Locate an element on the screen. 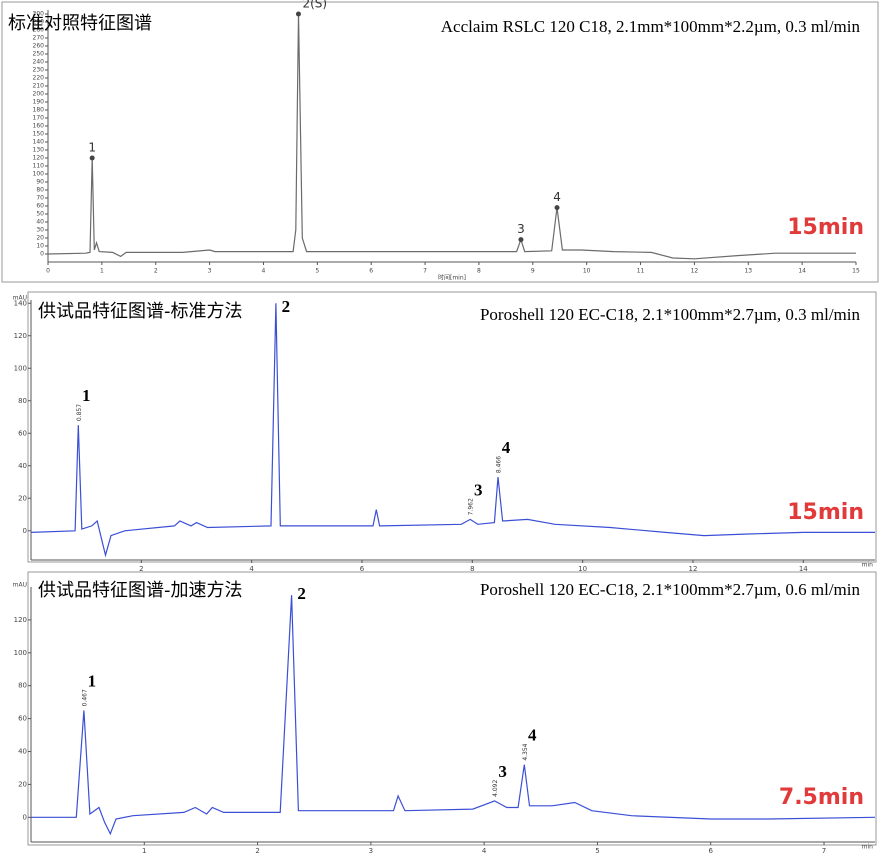  y-tick-label: 150 is located at coordinates (39, 134).